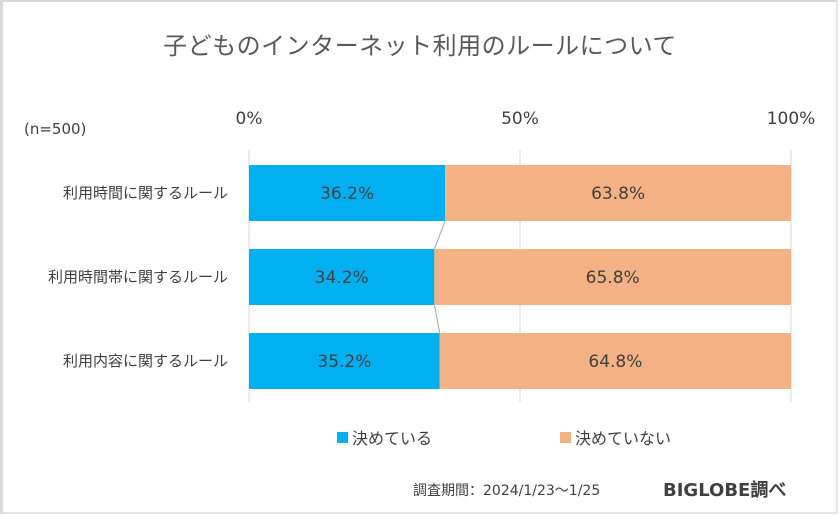 The height and width of the screenshot is (516, 840). I want to click on bar-data-label: 35.2%, so click(344, 362).